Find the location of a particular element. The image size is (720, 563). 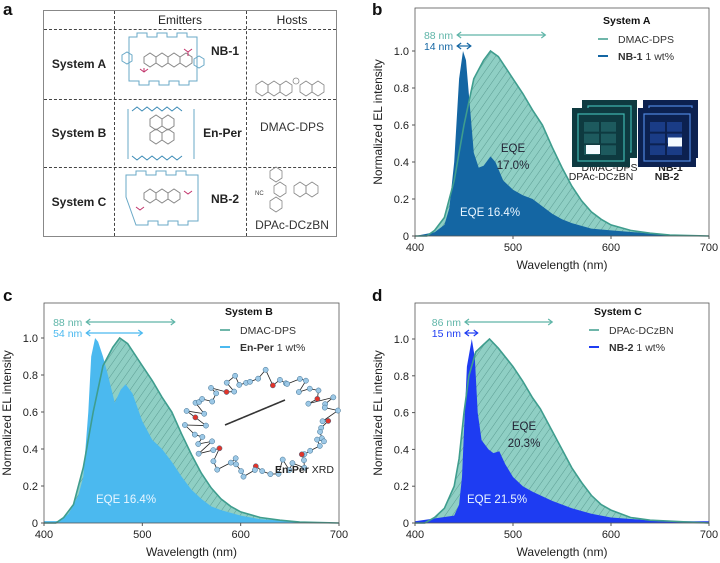

xrd-label: En-Per XRD is located at coordinates (304, 470).